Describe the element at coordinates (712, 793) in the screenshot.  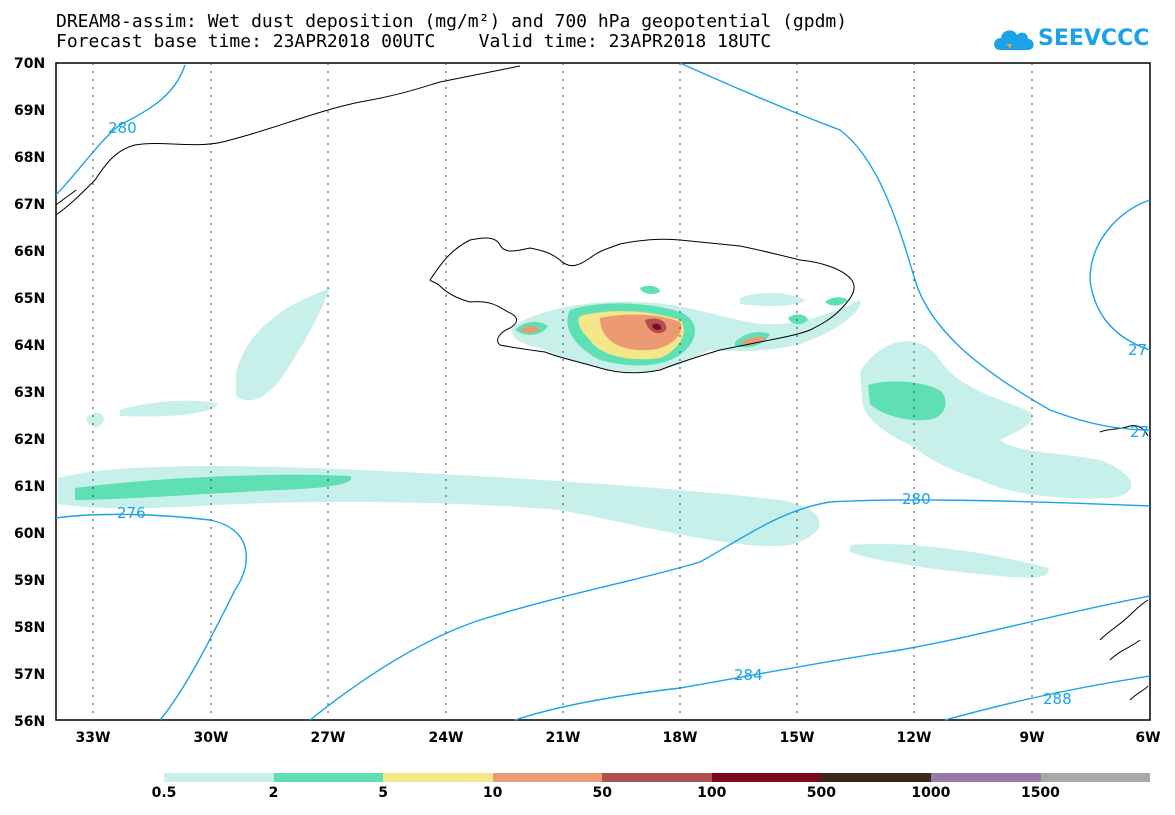
I see `legend-label: 100` at that location.